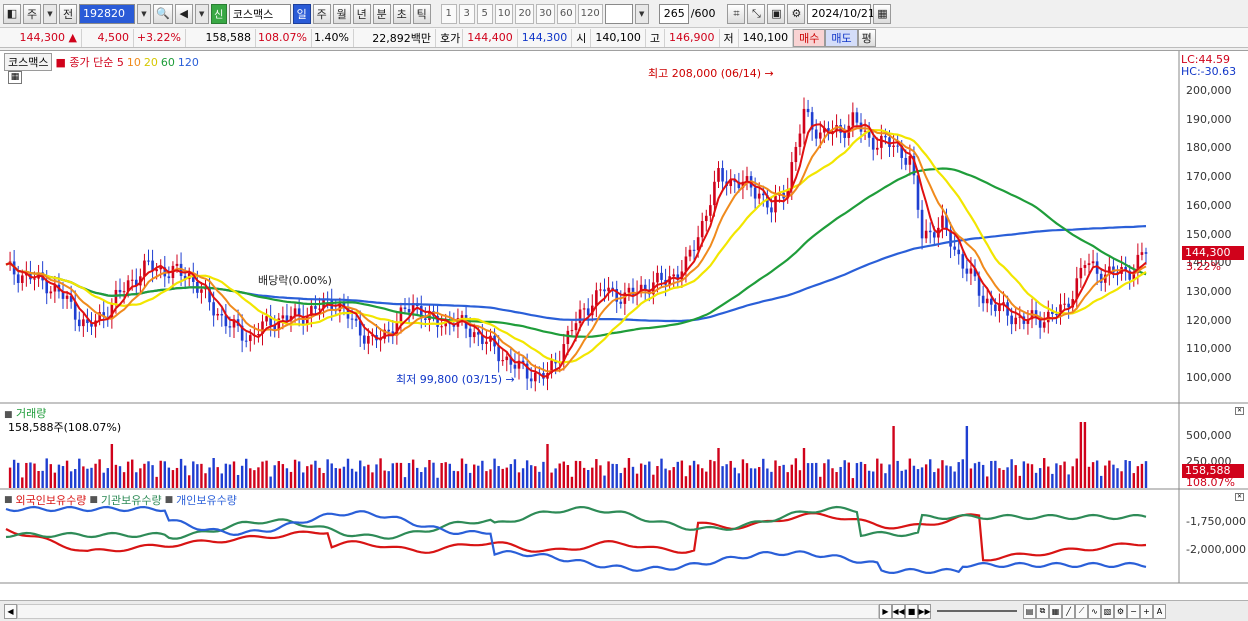 This screenshot has width=1248, height=621. What do you see at coordinates (401, 13) in the screenshot?
I see `tab-second: 초` at bounding box center [401, 13].